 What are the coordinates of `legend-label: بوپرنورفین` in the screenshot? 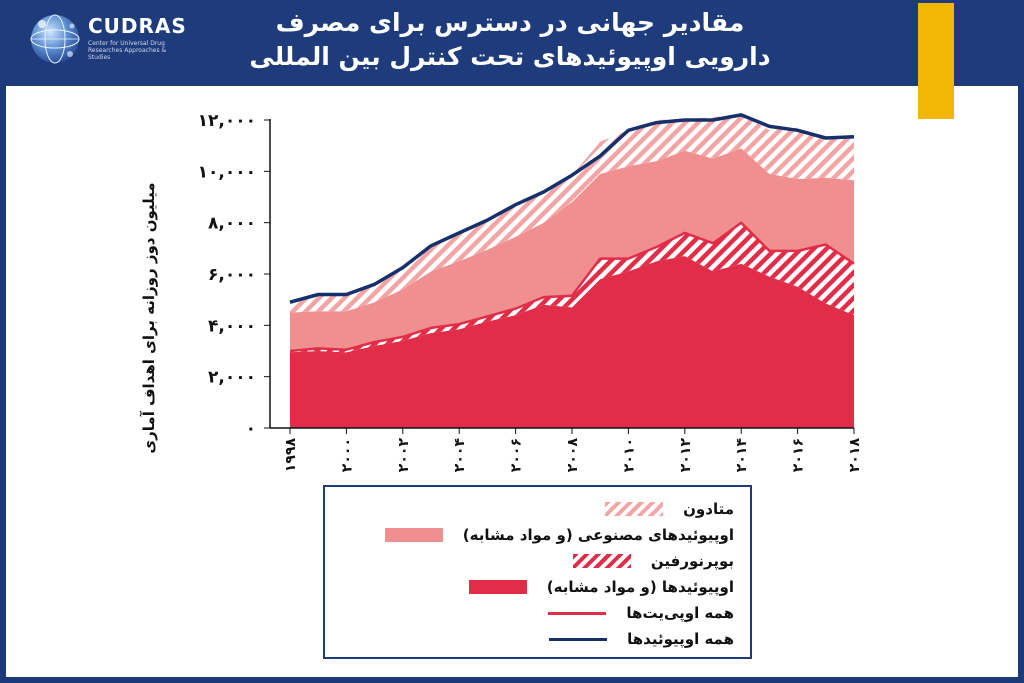 It's located at (692, 561).